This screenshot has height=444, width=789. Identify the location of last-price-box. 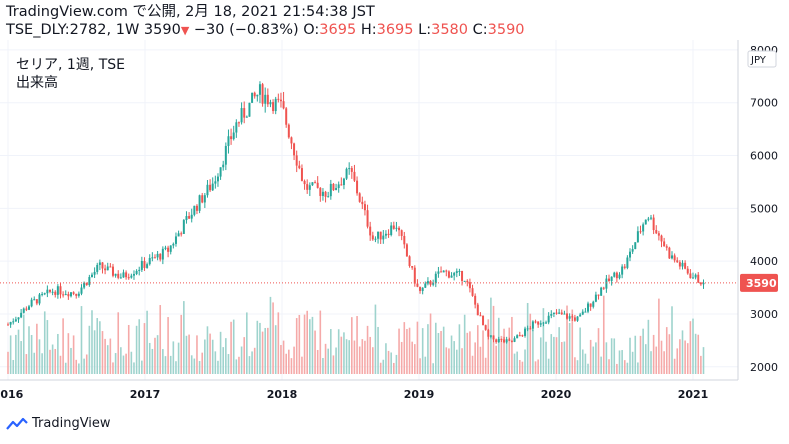
(759, 282).